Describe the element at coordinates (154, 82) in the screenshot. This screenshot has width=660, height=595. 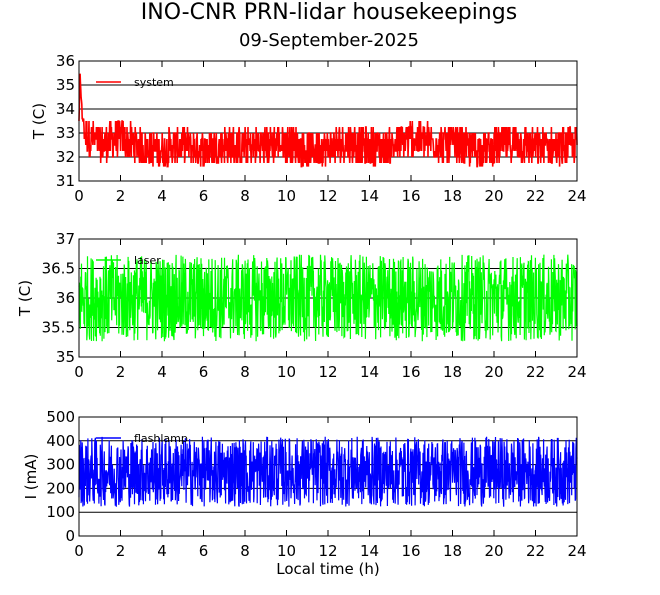
I see `legend-label-system: system` at that location.